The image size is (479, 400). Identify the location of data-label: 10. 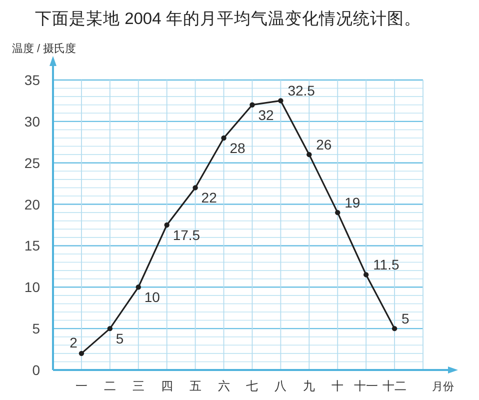
(152, 297).